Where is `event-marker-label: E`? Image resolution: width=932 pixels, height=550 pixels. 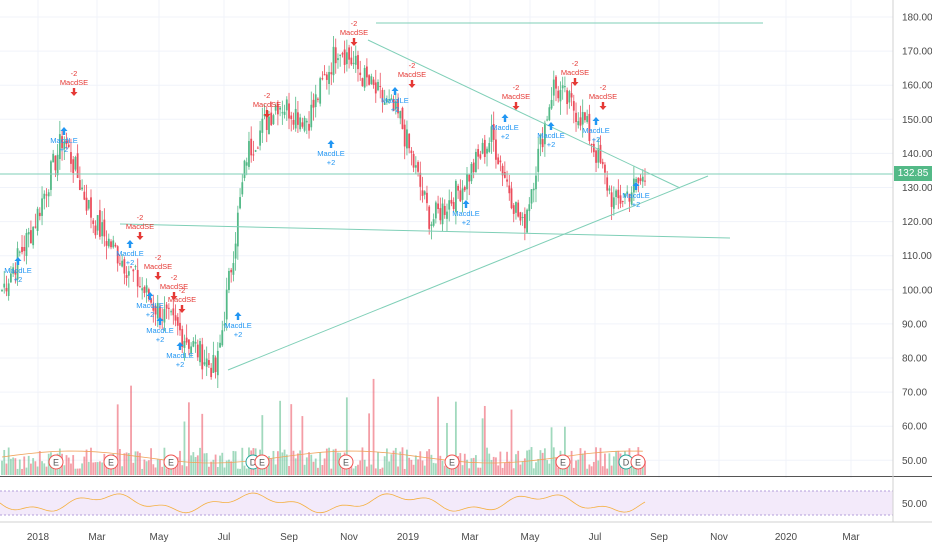 event-marker-label: E is located at coordinates (56, 463).